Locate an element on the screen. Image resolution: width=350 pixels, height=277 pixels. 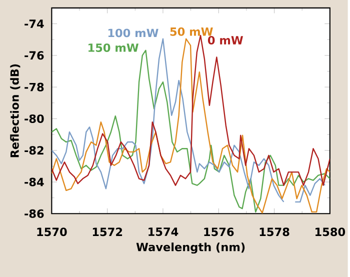
x-tick-label: 1578 is located at coordinates (275, 231).